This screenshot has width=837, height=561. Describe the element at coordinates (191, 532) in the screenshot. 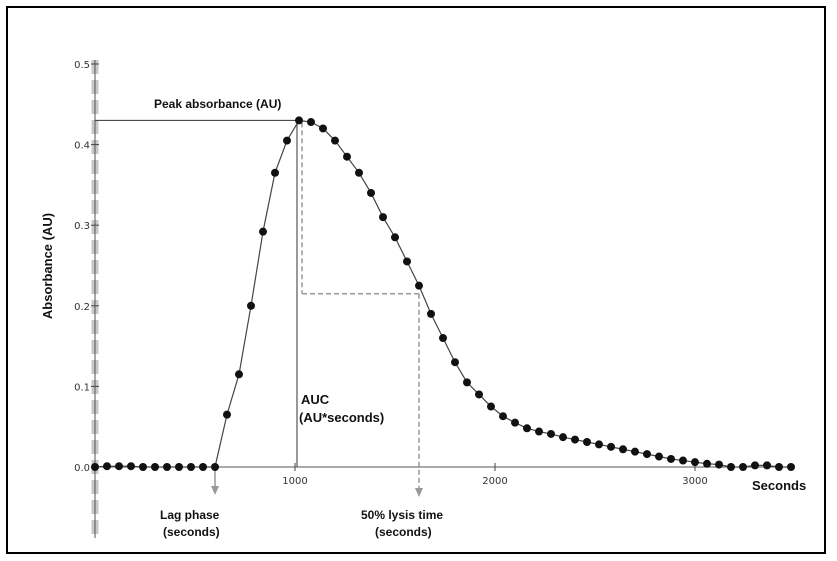

I see `lag-phase-label-line2: (seconds)` at that location.